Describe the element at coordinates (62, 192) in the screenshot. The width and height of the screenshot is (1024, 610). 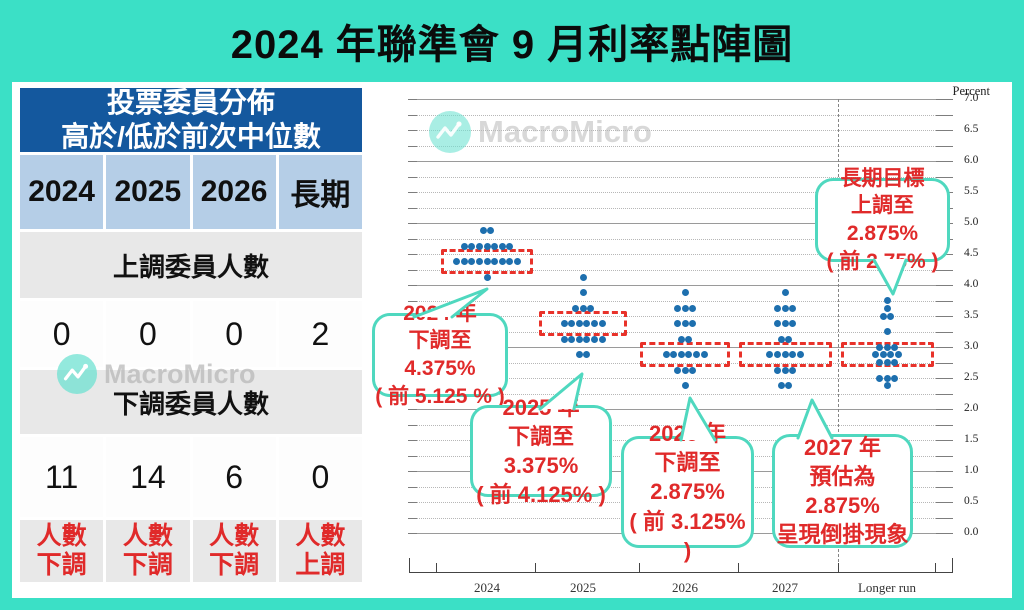
I see `column-header-2024: 2024` at that location.